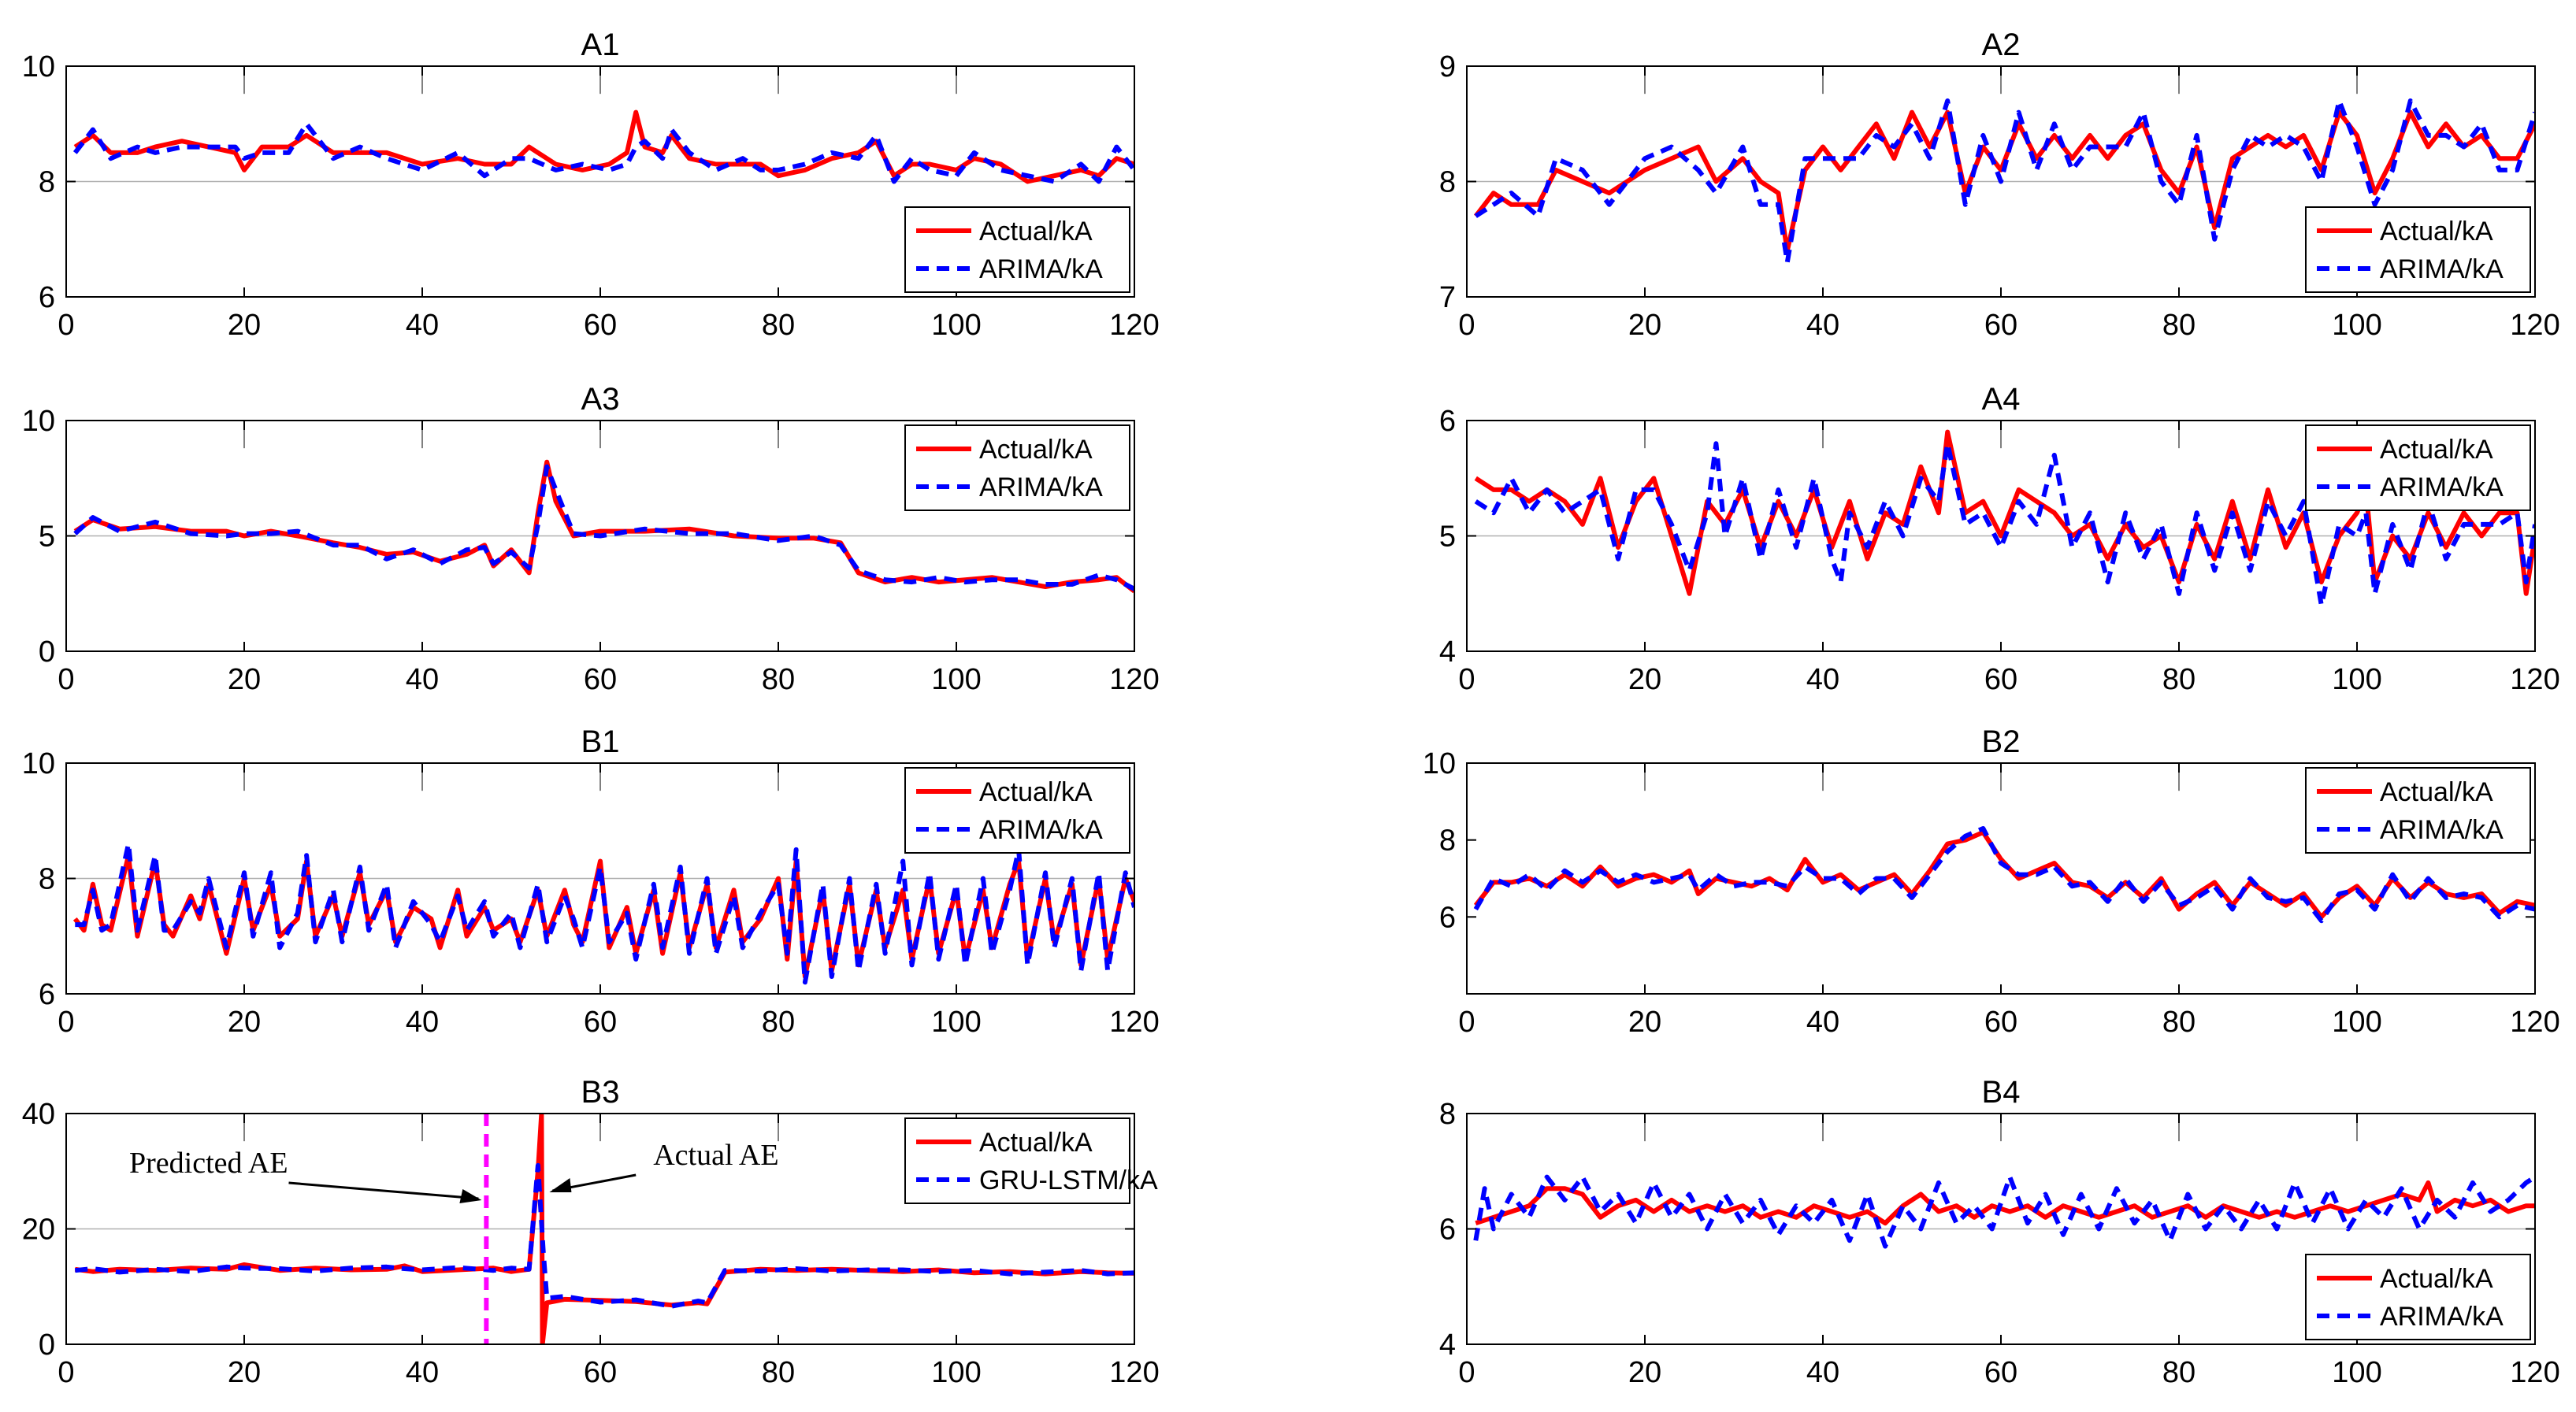 This screenshot has width=2576, height=1412. What do you see at coordinates (600, 399) in the screenshot?
I see `chart-title: A3` at bounding box center [600, 399].